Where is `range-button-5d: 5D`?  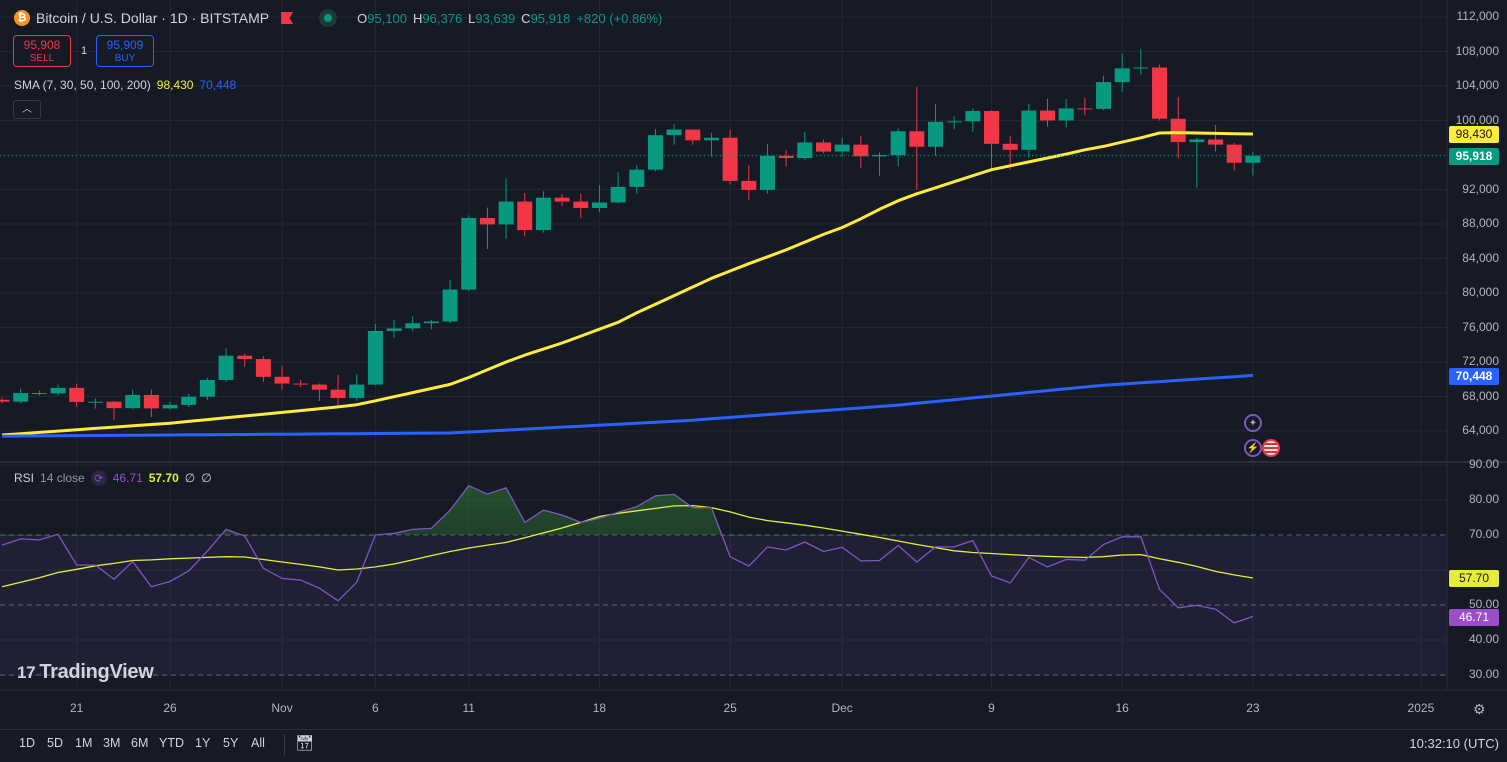
range-button-5d: 5D is located at coordinates (55, 743).